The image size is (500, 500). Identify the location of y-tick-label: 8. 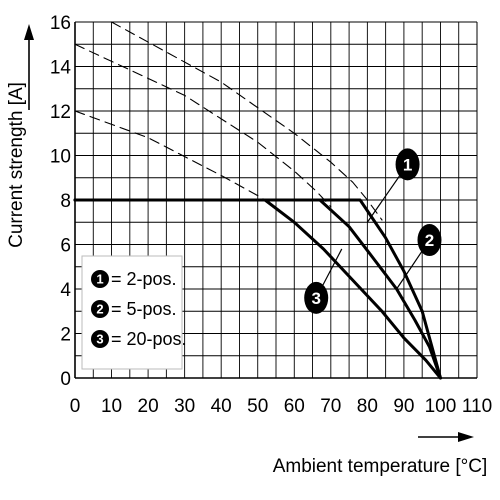
(65, 201).